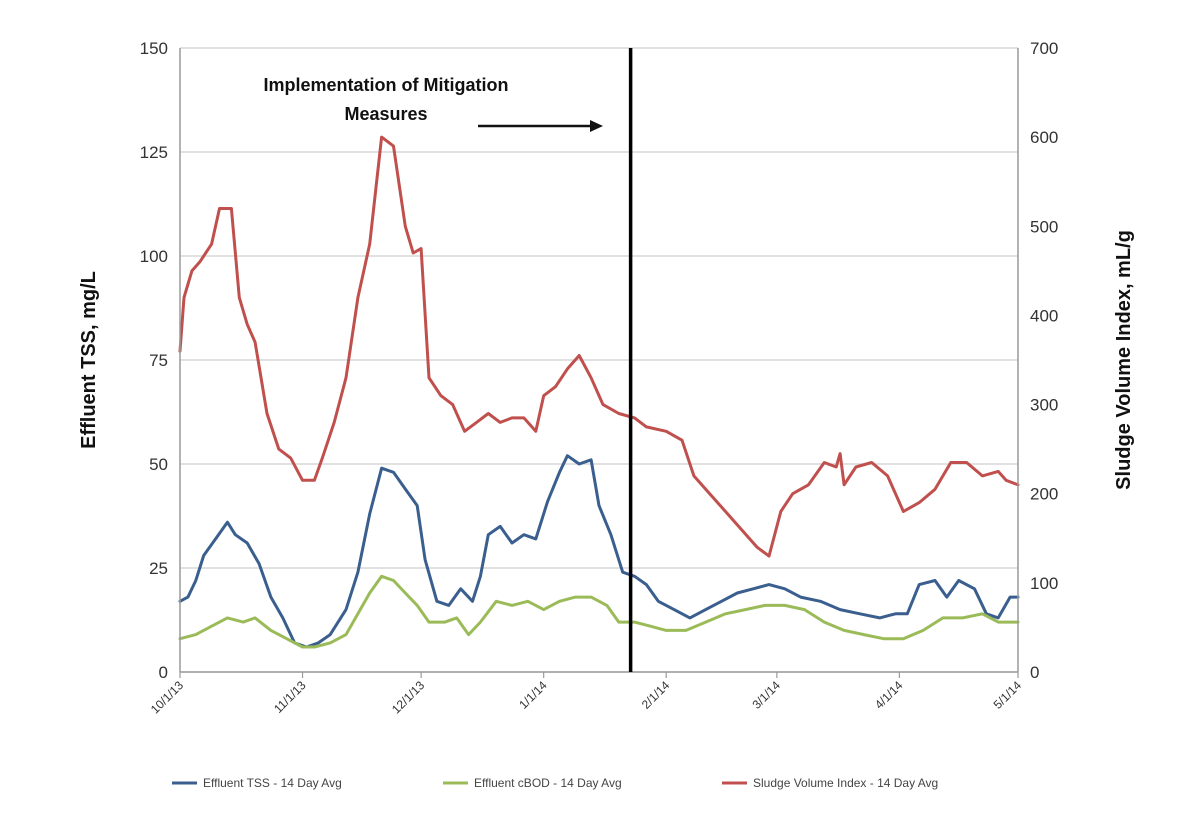  Describe the element at coordinates (889, 695) in the screenshot. I see `x-tick-label: 4/1/14` at that location.